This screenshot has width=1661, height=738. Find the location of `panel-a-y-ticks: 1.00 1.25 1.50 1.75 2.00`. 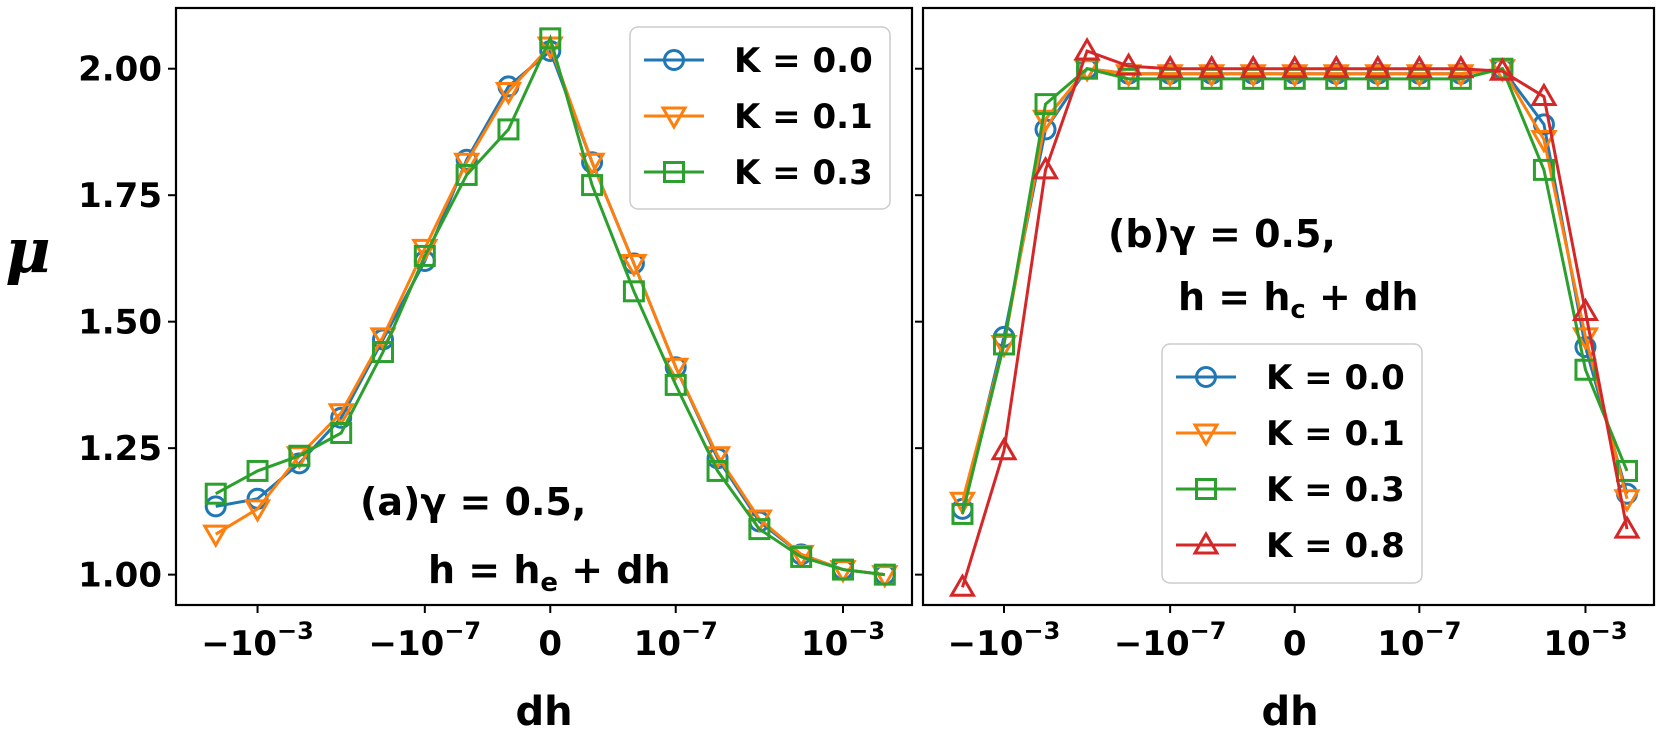

panel-a-y-ticks: 1.00 1.25 1.50 1.75 2.00 is located at coordinates (127, 323).